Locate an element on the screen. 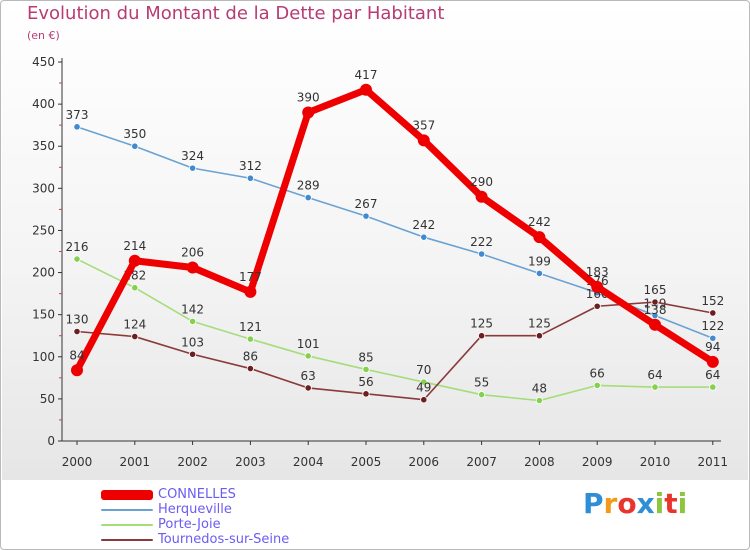 This screenshot has width=750, height=550. data-label: 214 is located at coordinates (134, 246).